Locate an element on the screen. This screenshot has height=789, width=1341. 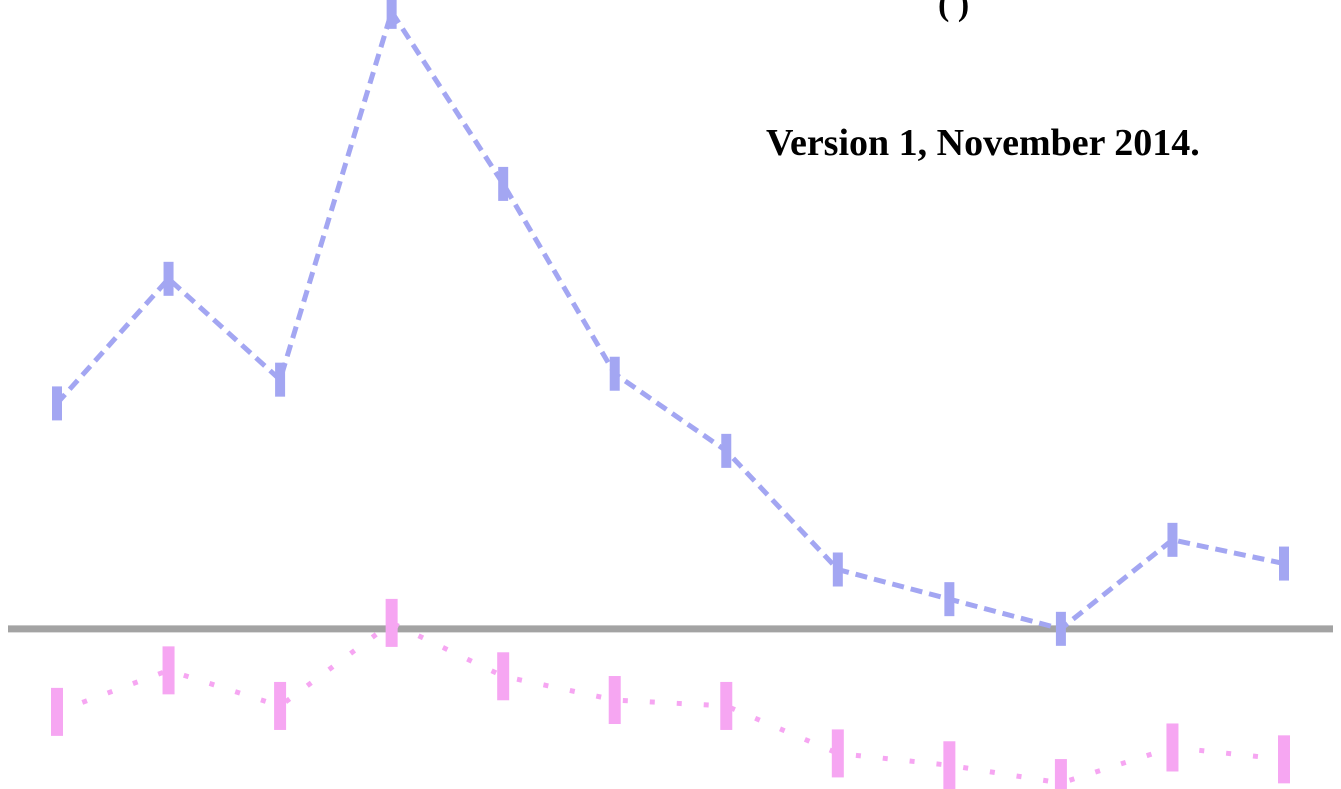
version-note: Version 1, November 2014. is located at coordinates (983, 143).